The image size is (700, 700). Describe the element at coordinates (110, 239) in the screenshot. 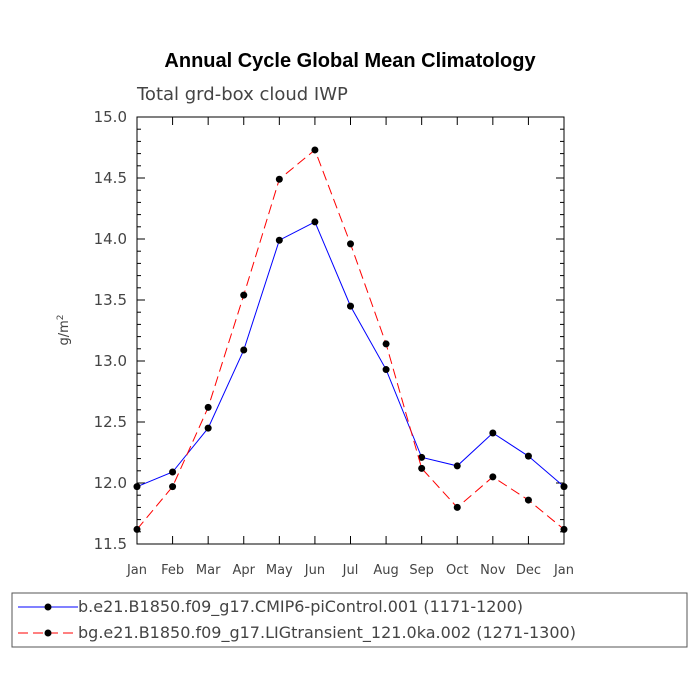

I see `y-tick-label: 14.0` at that location.